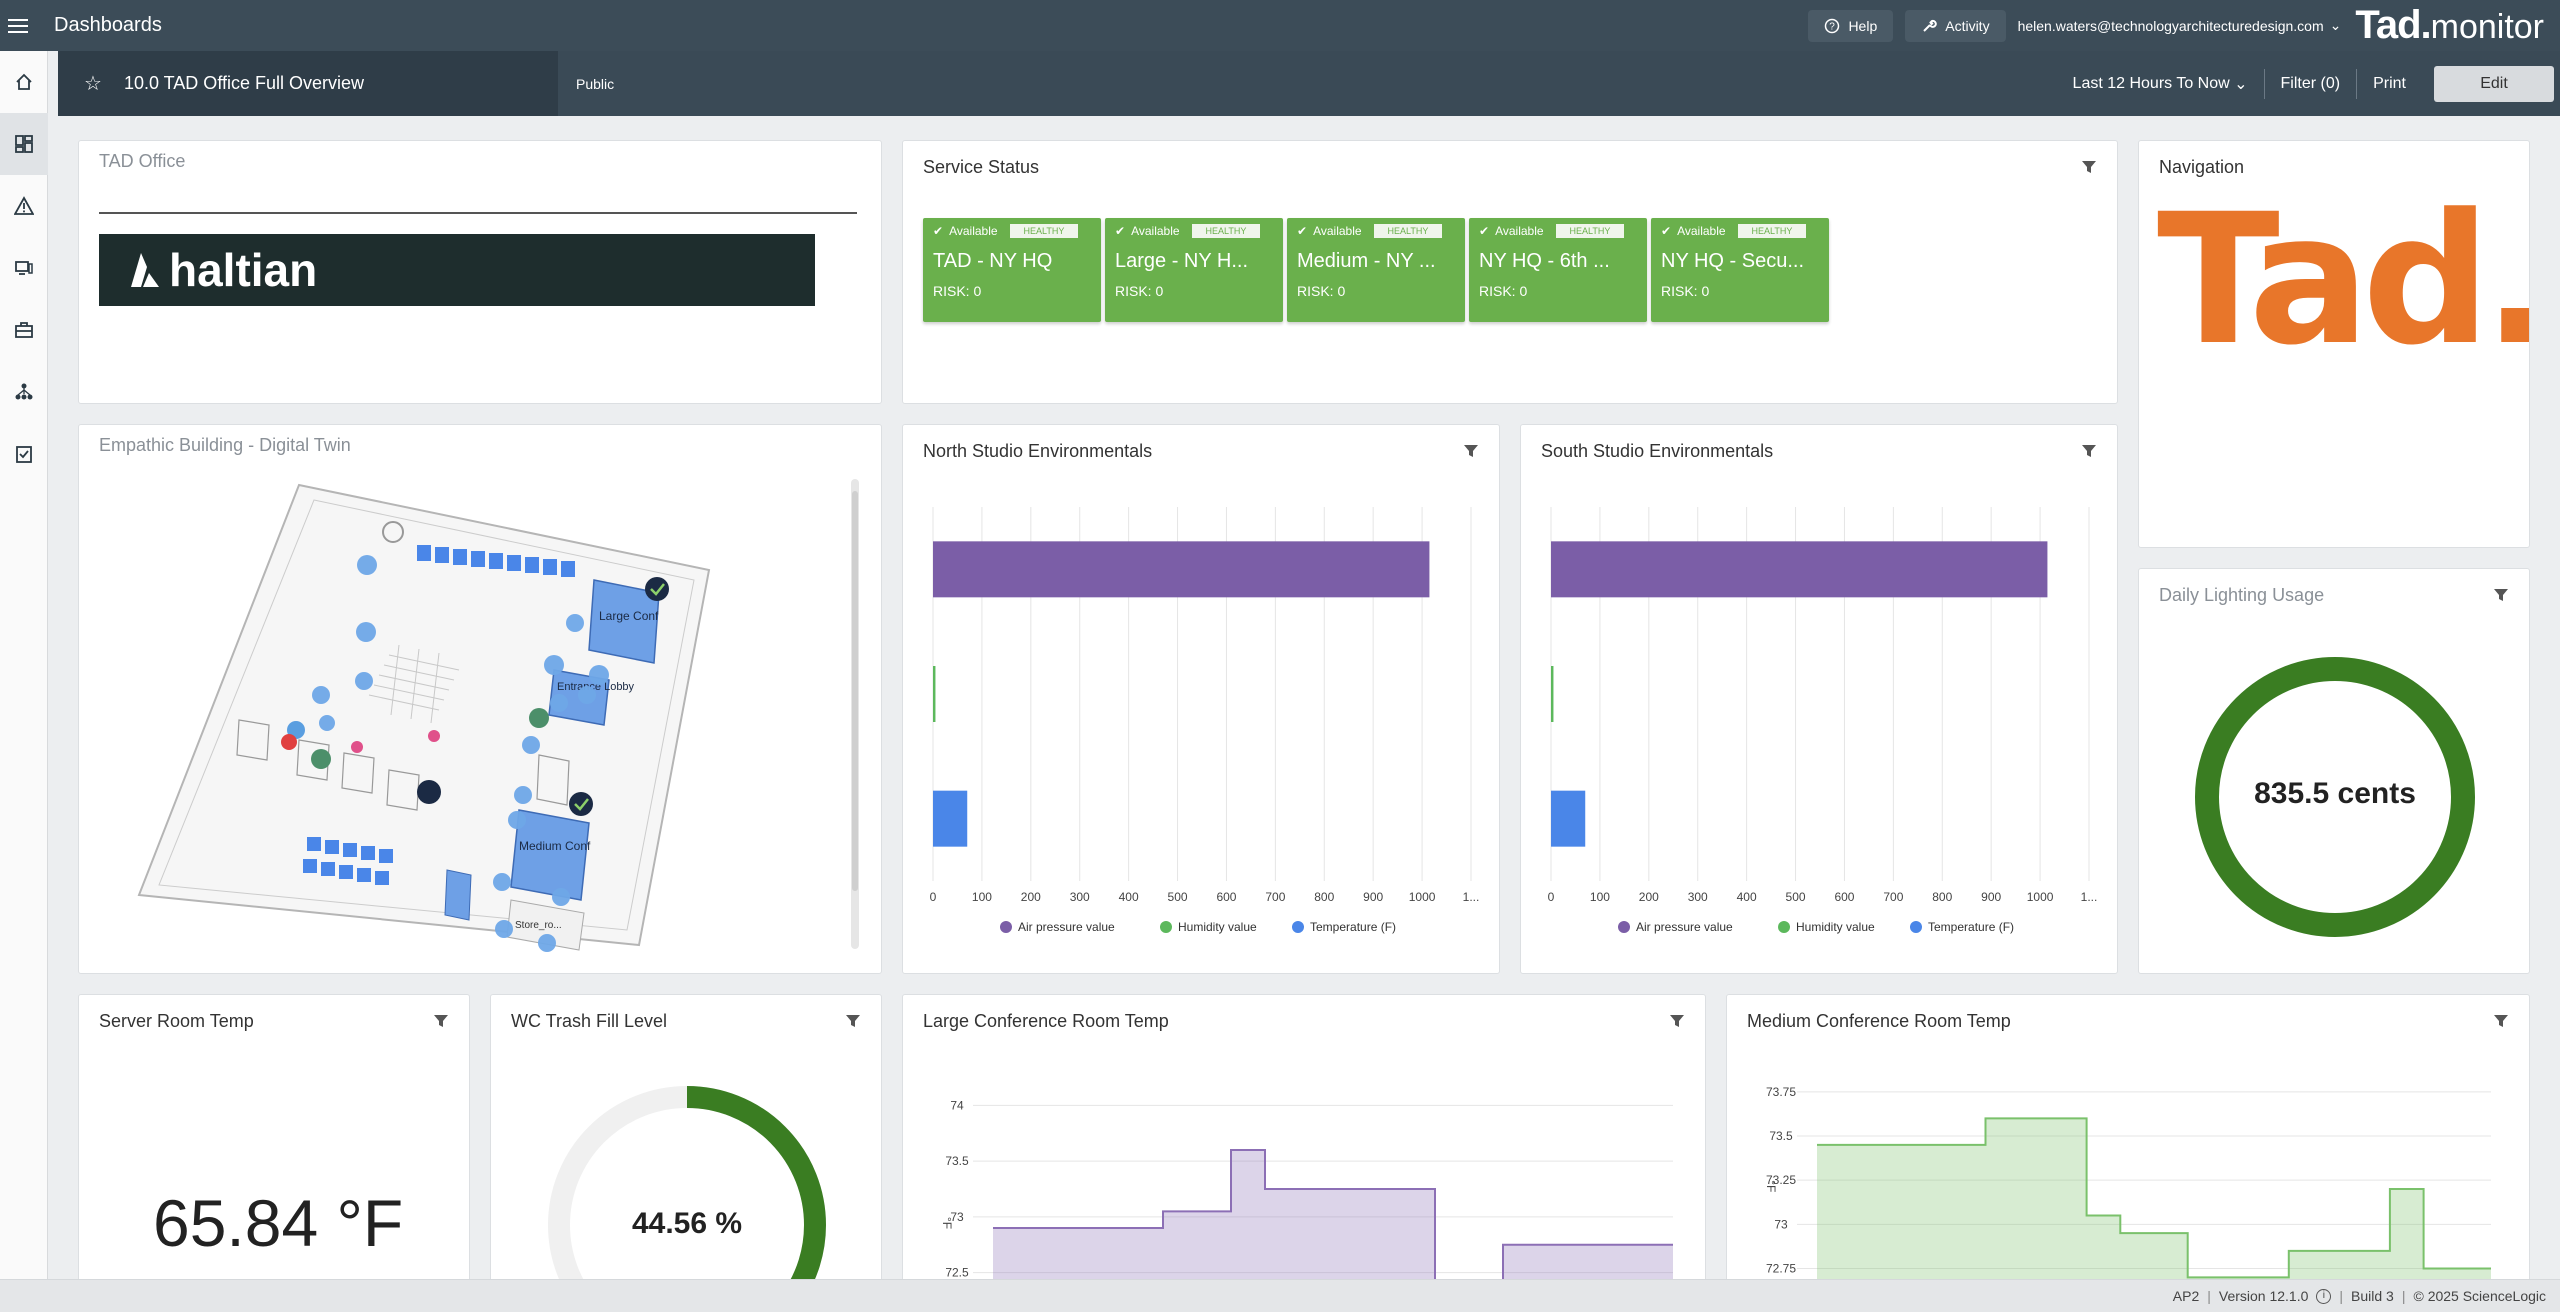 Image resolution: width=2560 pixels, height=1312 pixels. What do you see at coordinates (2479, 1296) in the screenshot?
I see `footer-copyright: © 2025 ScienceLogic` at bounding box center [2479, 1296].